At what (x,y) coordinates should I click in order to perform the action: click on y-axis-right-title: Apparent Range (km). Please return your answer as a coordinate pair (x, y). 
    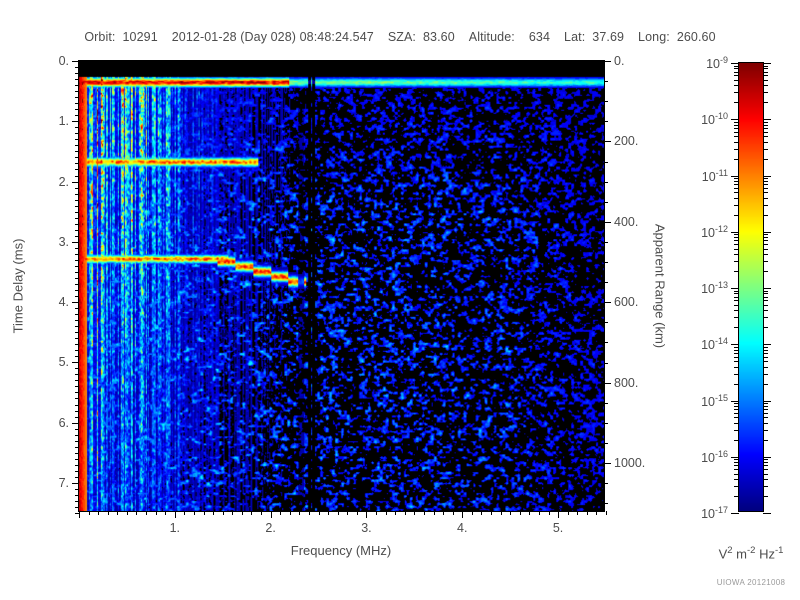
    Looking at the image, I should click on (660, 286).